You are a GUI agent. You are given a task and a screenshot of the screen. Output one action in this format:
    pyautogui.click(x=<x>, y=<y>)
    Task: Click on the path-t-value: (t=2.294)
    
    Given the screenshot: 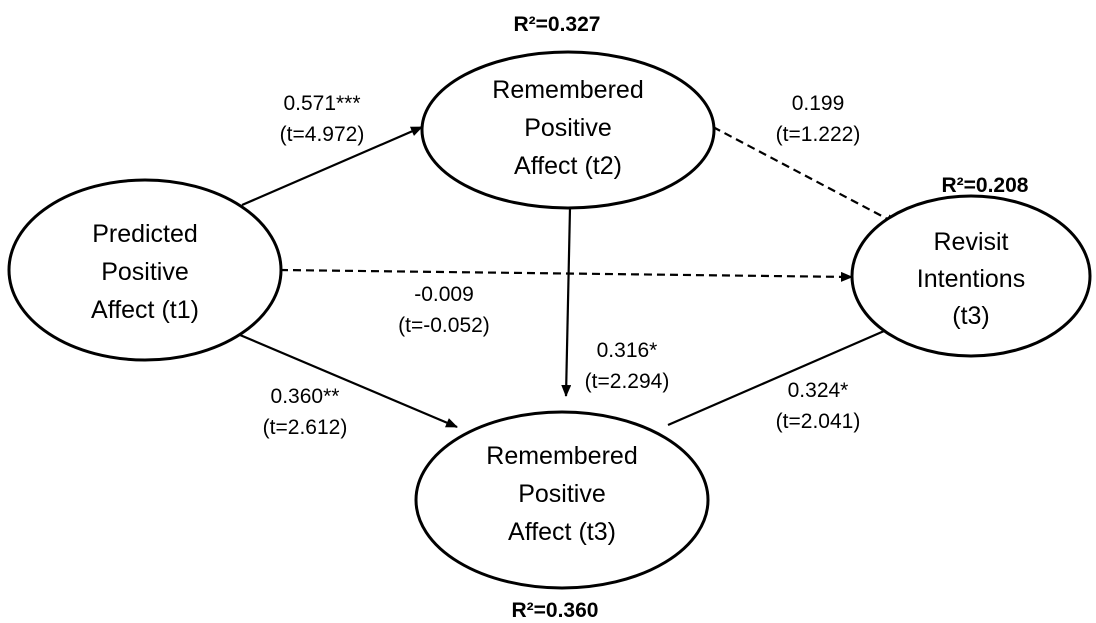 What is the action you would take?
    pyautogui.click(x=627, y=381)
    